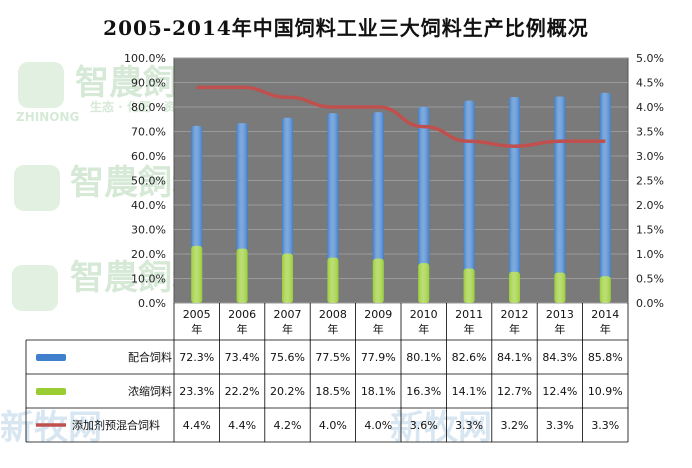 The image size is (692, 468). I want to click on category-label: 2013, so click(560, 314).